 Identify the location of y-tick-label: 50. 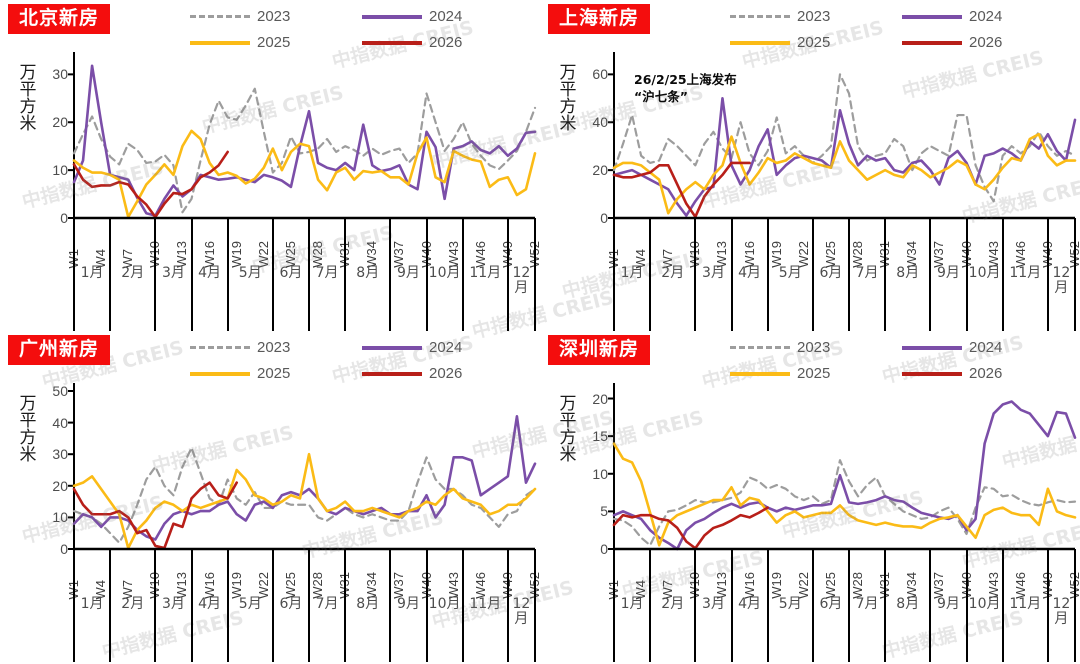
(60, 391).